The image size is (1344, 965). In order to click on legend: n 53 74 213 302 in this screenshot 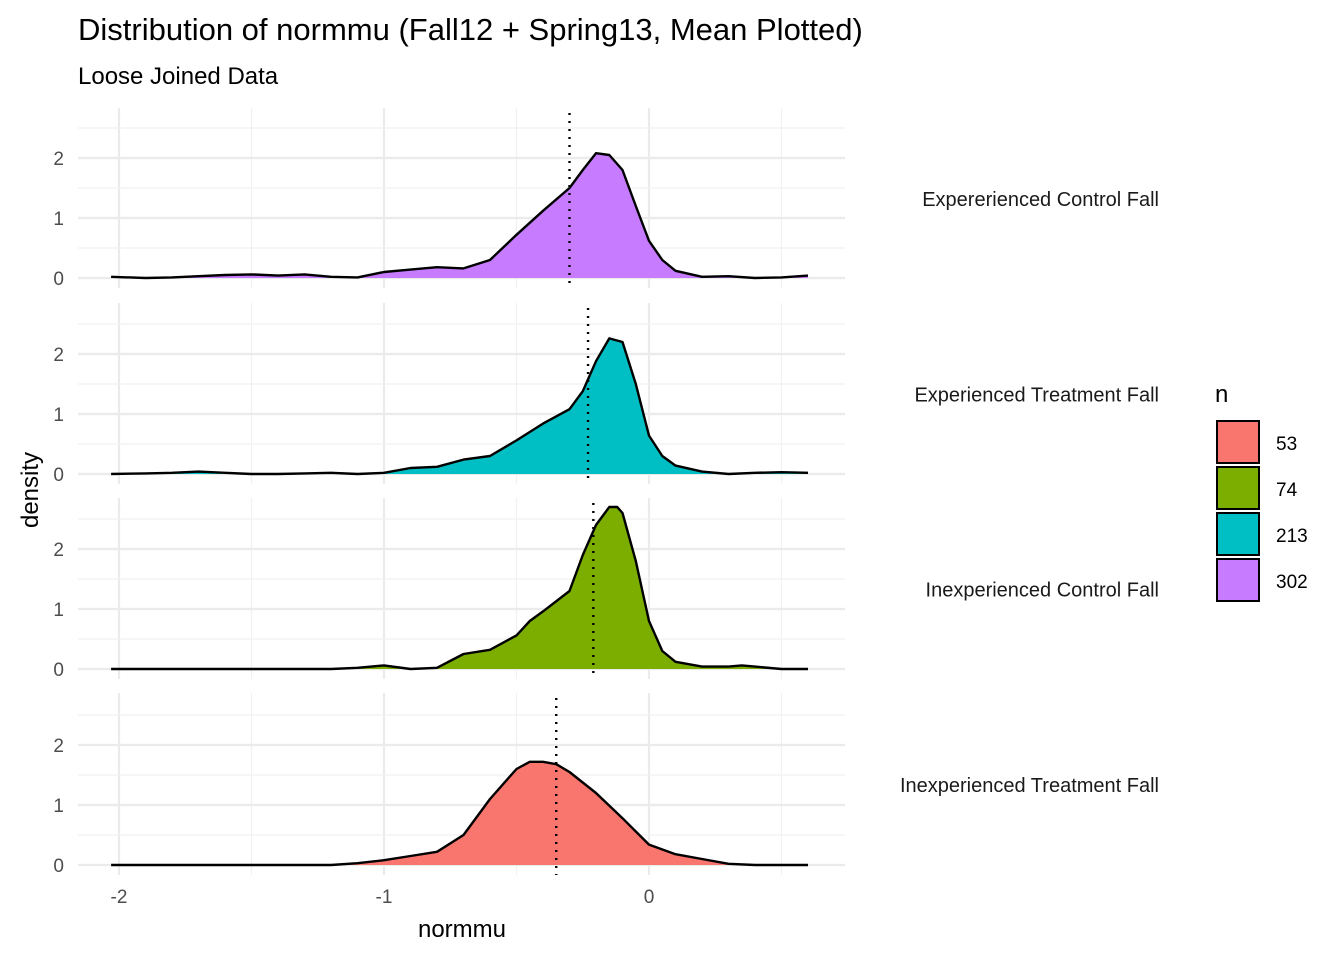, I will do `click(1261, 491)`.